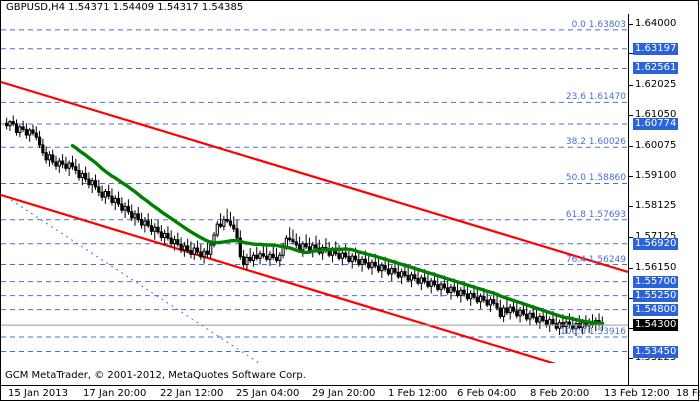 The height and width of the screenshot is (402, 700). I want to click on time-tick-label: 18 Feb 04:00, so click(688, 393).